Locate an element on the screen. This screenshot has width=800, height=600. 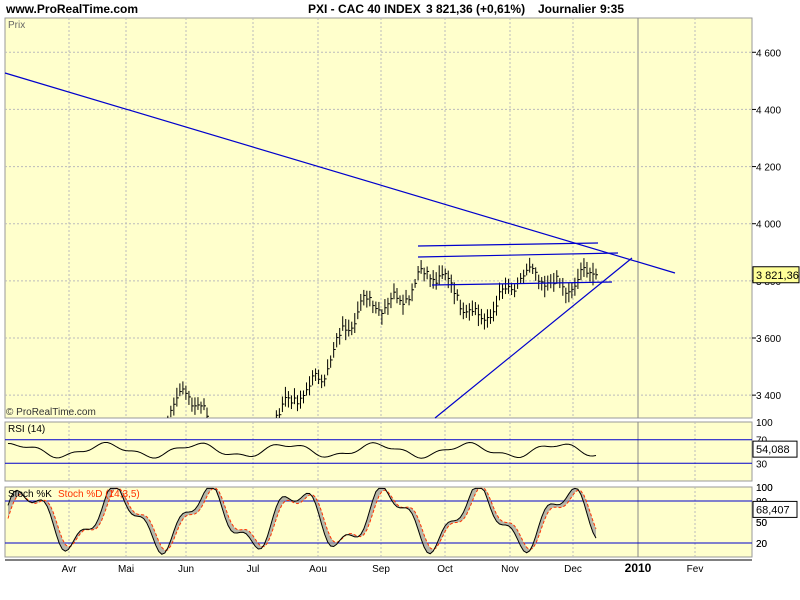
x-tick-label: Oct is located at coordinates (445, 569).